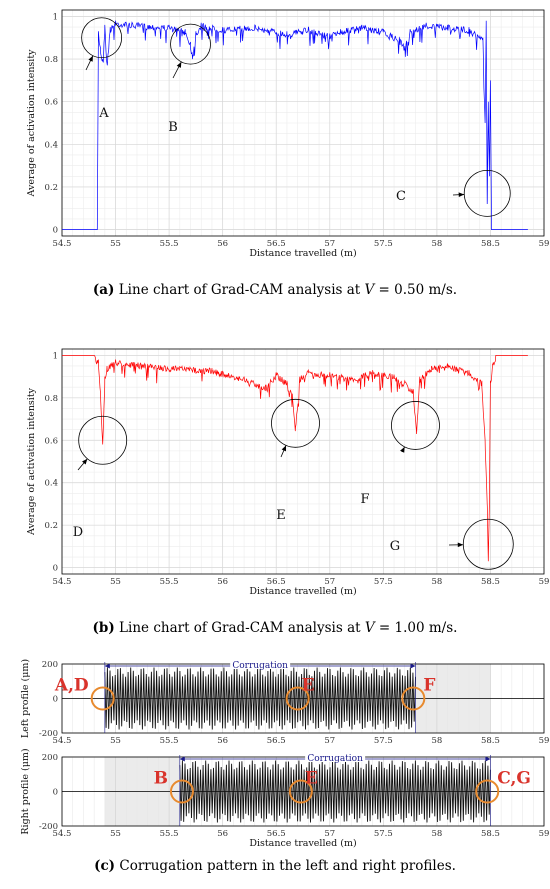 The height and width of the screenshot is (889, 550). What do you see at coordinates (25, 698) in the screenshot?
I see `y-axis-label: Left profile (μm)` at bounding box center [25, 698].